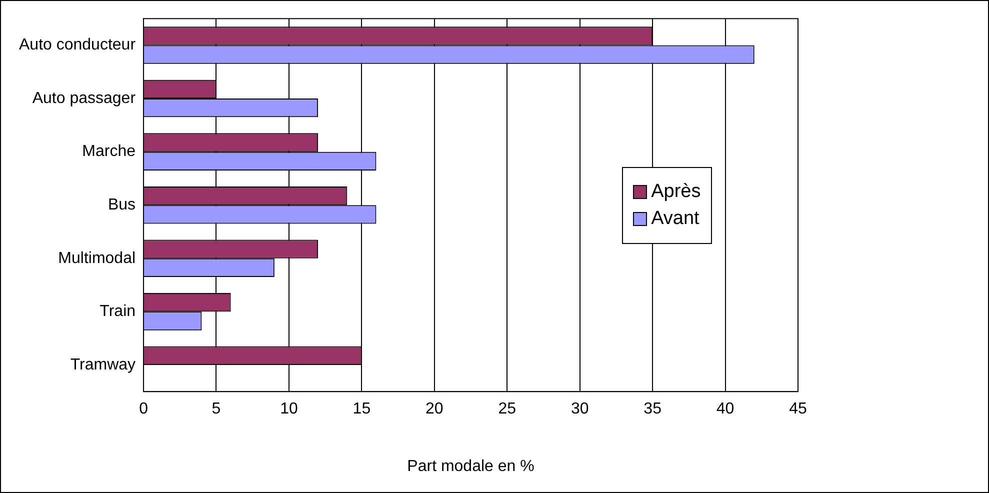 The image size is (989, 493). What do you see at coordinates (97, 258) in the screenshot?
I see `y-tick-label: Multimodal` at bounding box center [97, 258].